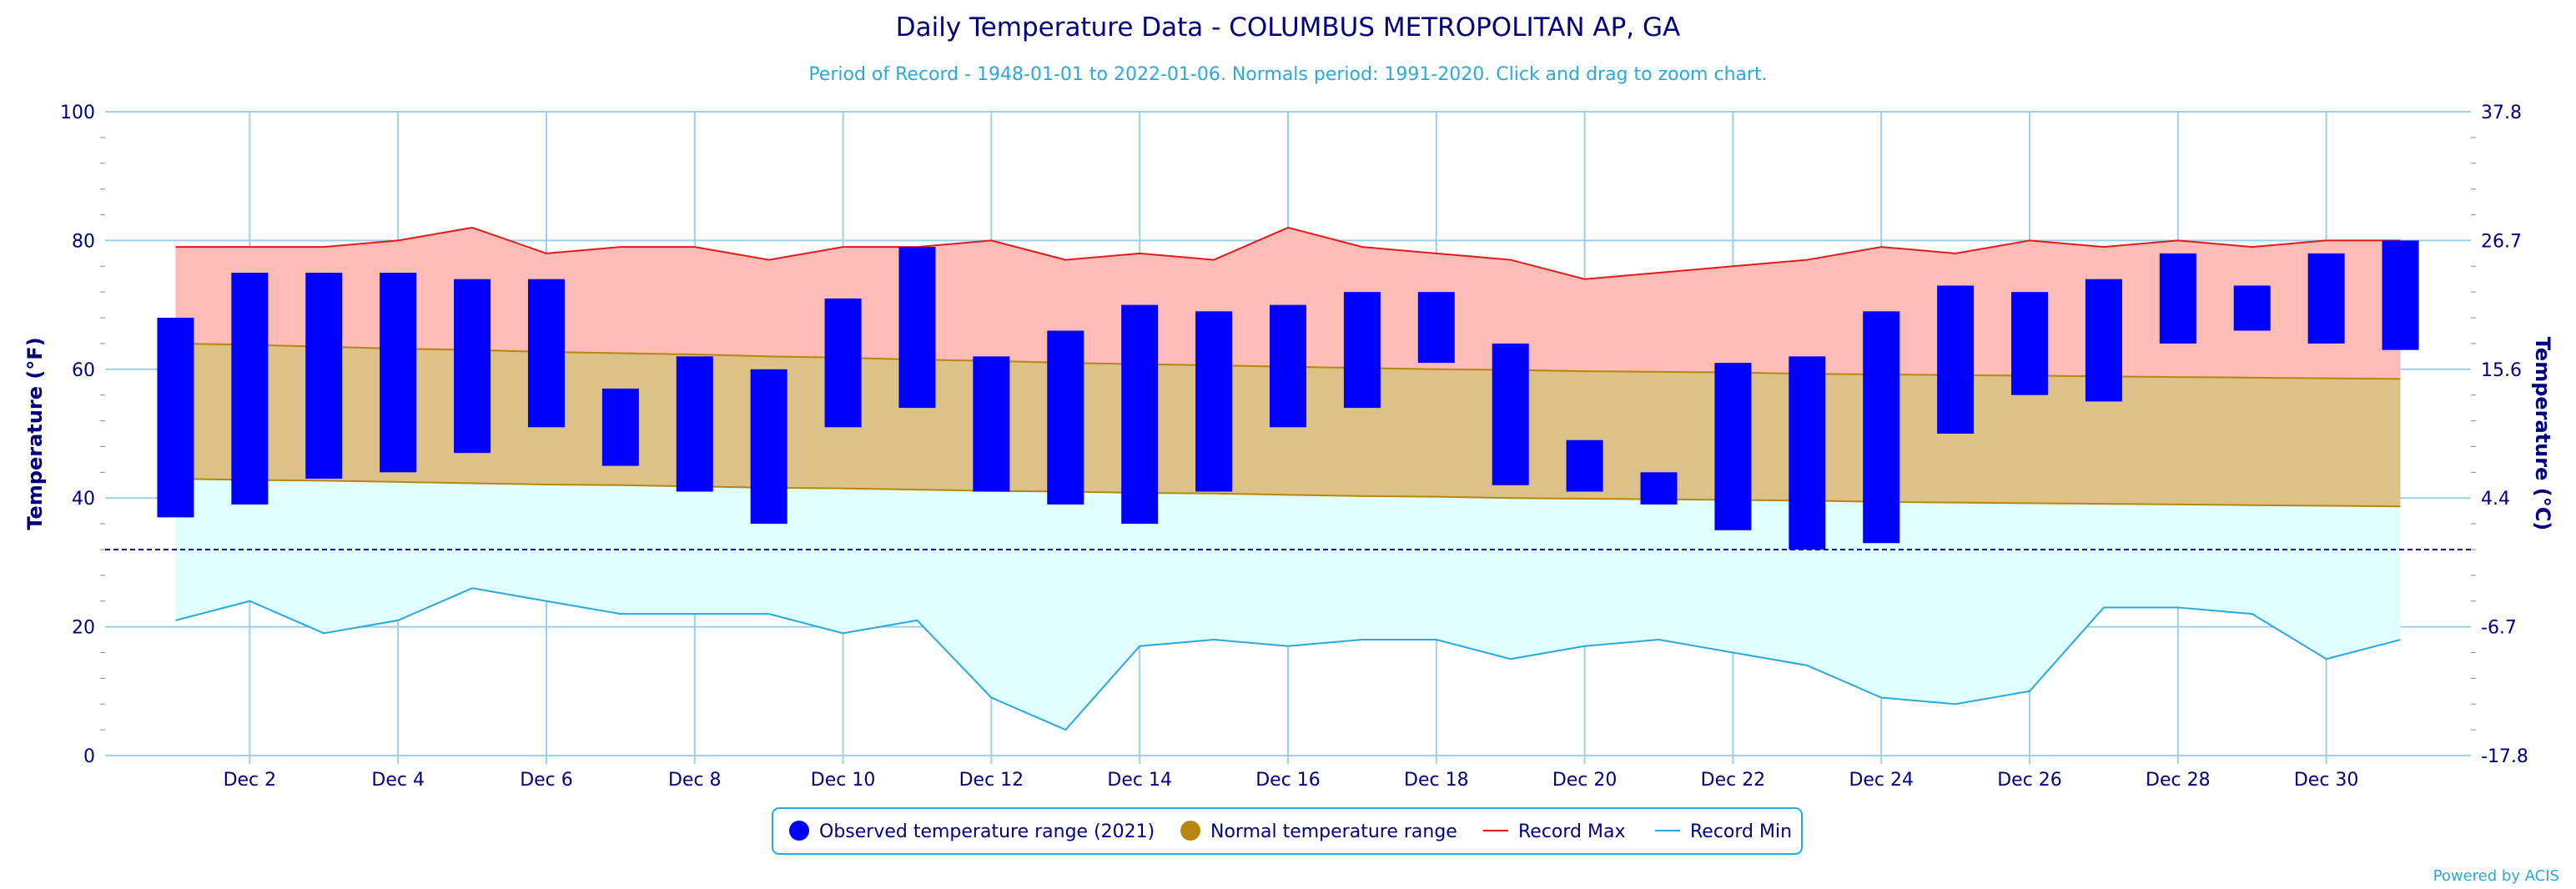  I want to click on x-tick-label: Dec 2, so click(250, 780).